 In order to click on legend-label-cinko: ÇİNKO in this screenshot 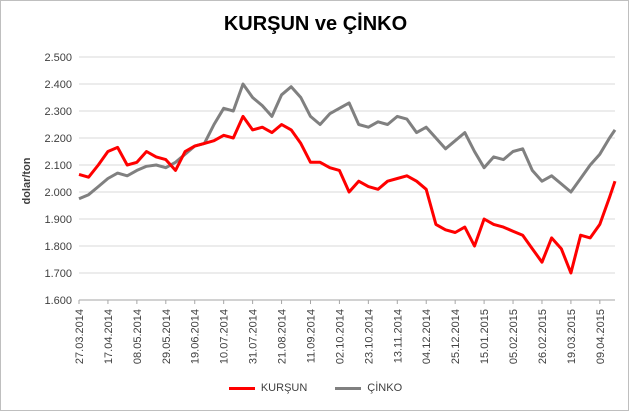, I will do `click(385, 388)`.